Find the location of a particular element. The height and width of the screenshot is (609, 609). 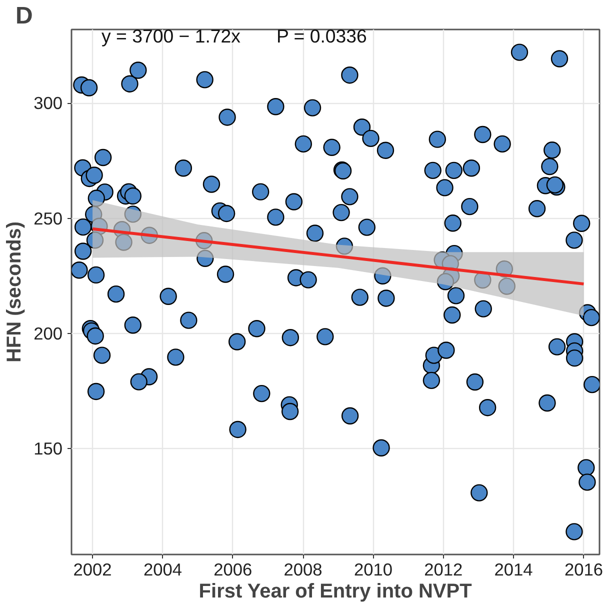

x-tick-label: 2002 is located at coordinates (92, 570).